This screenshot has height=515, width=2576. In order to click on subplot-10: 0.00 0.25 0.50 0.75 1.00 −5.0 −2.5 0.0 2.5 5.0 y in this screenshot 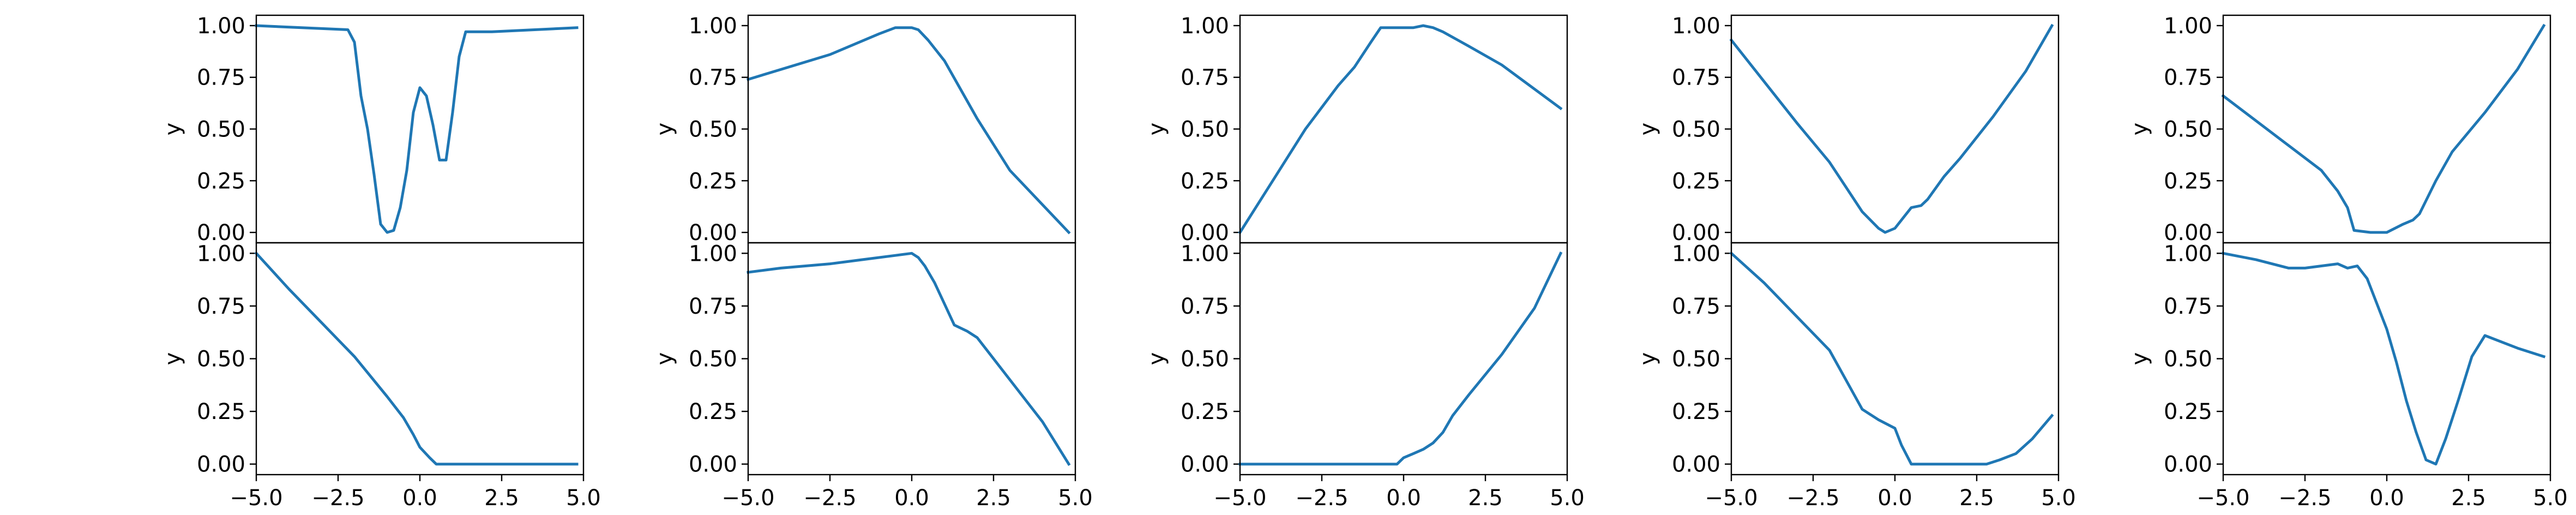, I will do `click(2347, 376)`.